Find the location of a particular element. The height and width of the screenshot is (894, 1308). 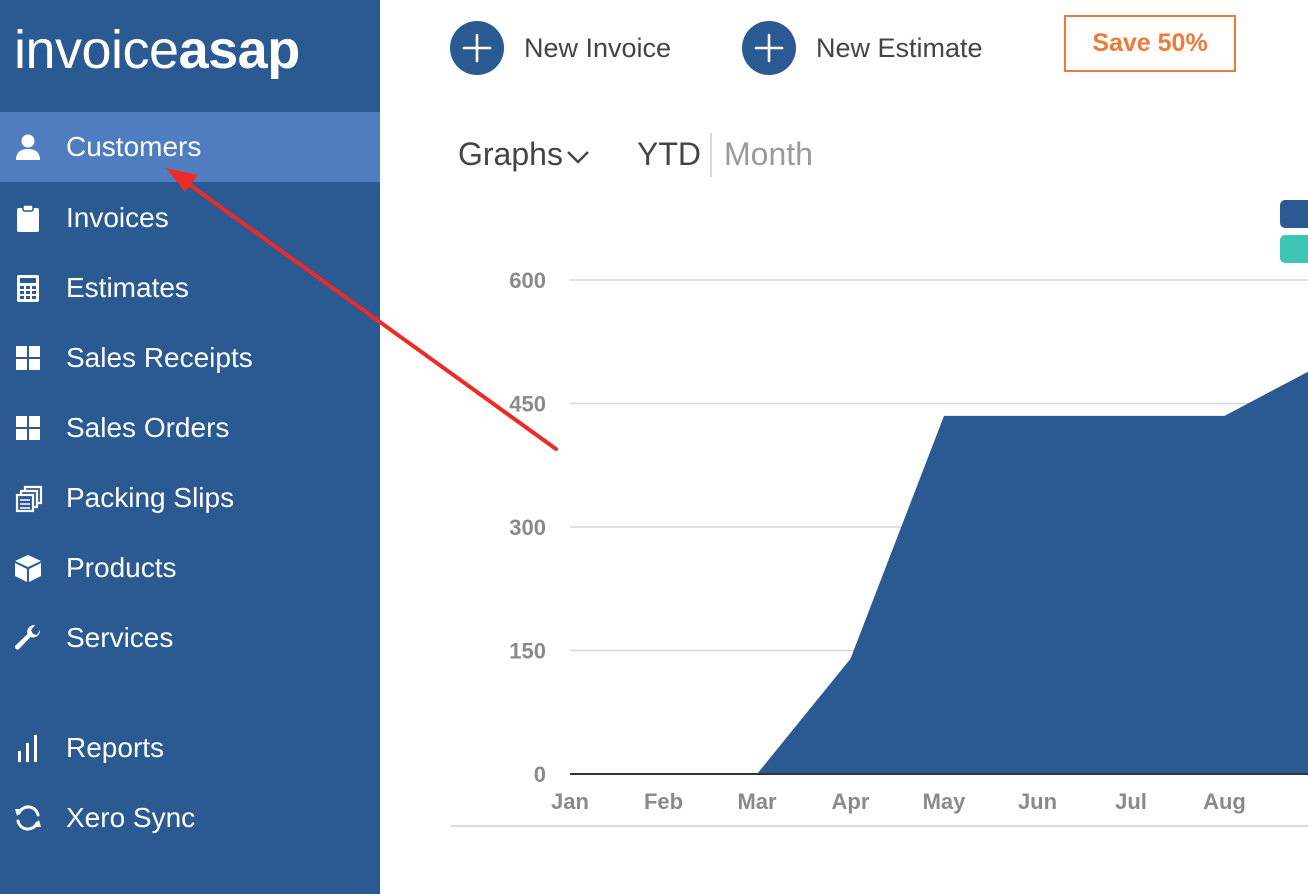

sidebar-item-sales-receipts: Sales Receipts is located at coordinates (190, 358).